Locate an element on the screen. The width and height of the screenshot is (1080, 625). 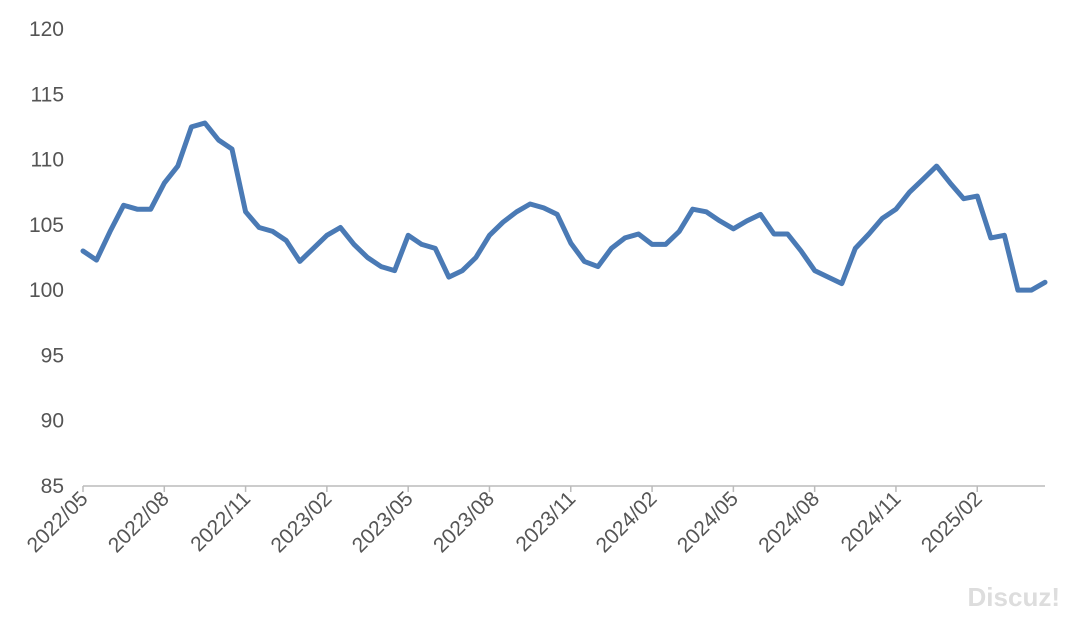
x-tick-label: 2024/05 is located at coordinates (708, 522).